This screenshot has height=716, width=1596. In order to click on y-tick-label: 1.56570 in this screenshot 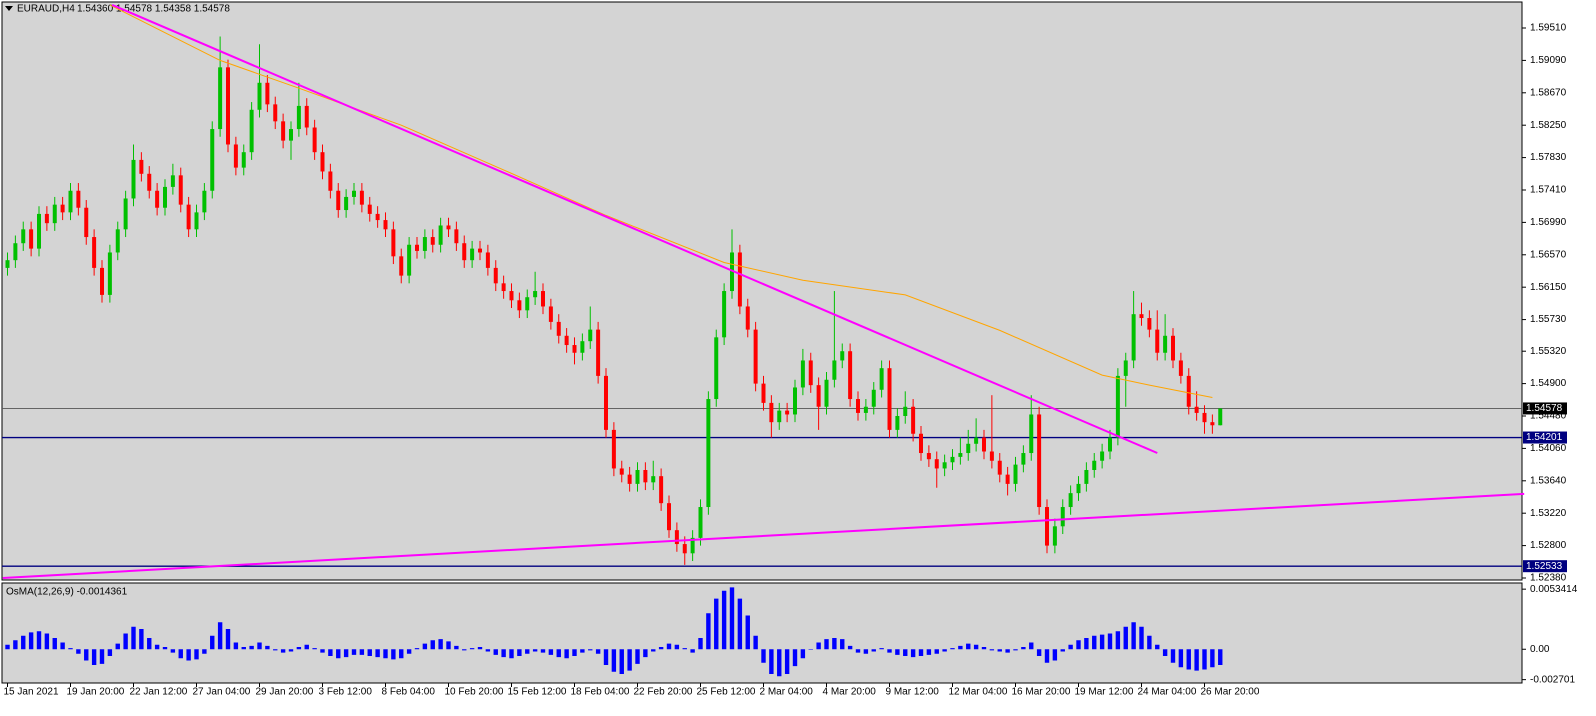, I will do `click(1548, 254)`.